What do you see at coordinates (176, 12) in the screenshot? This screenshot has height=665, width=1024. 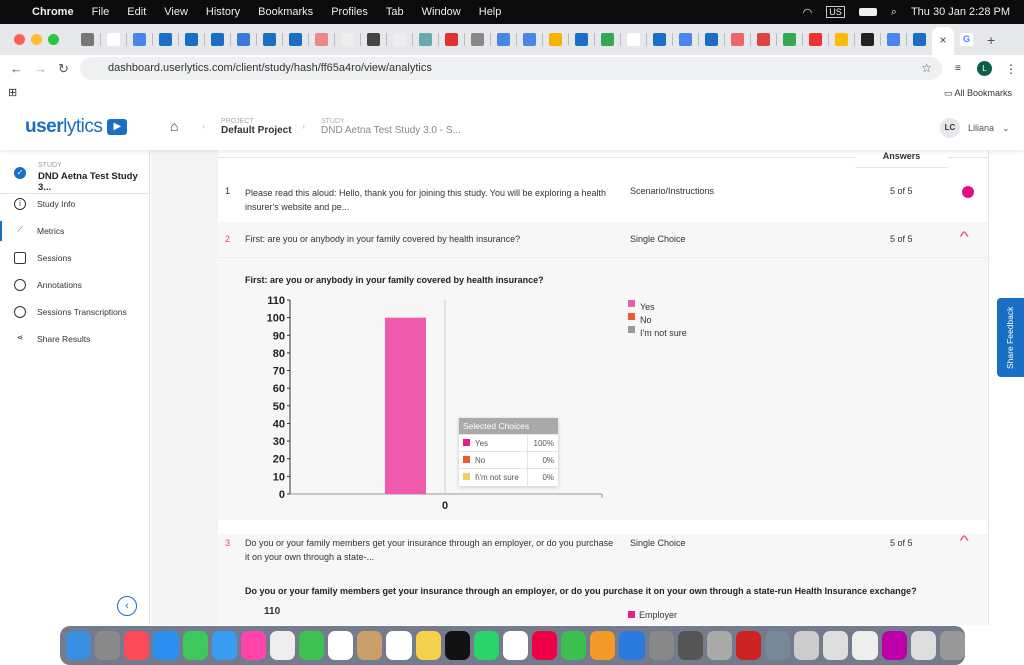 I see `menu-view: View` at bounding box center [176, 12].